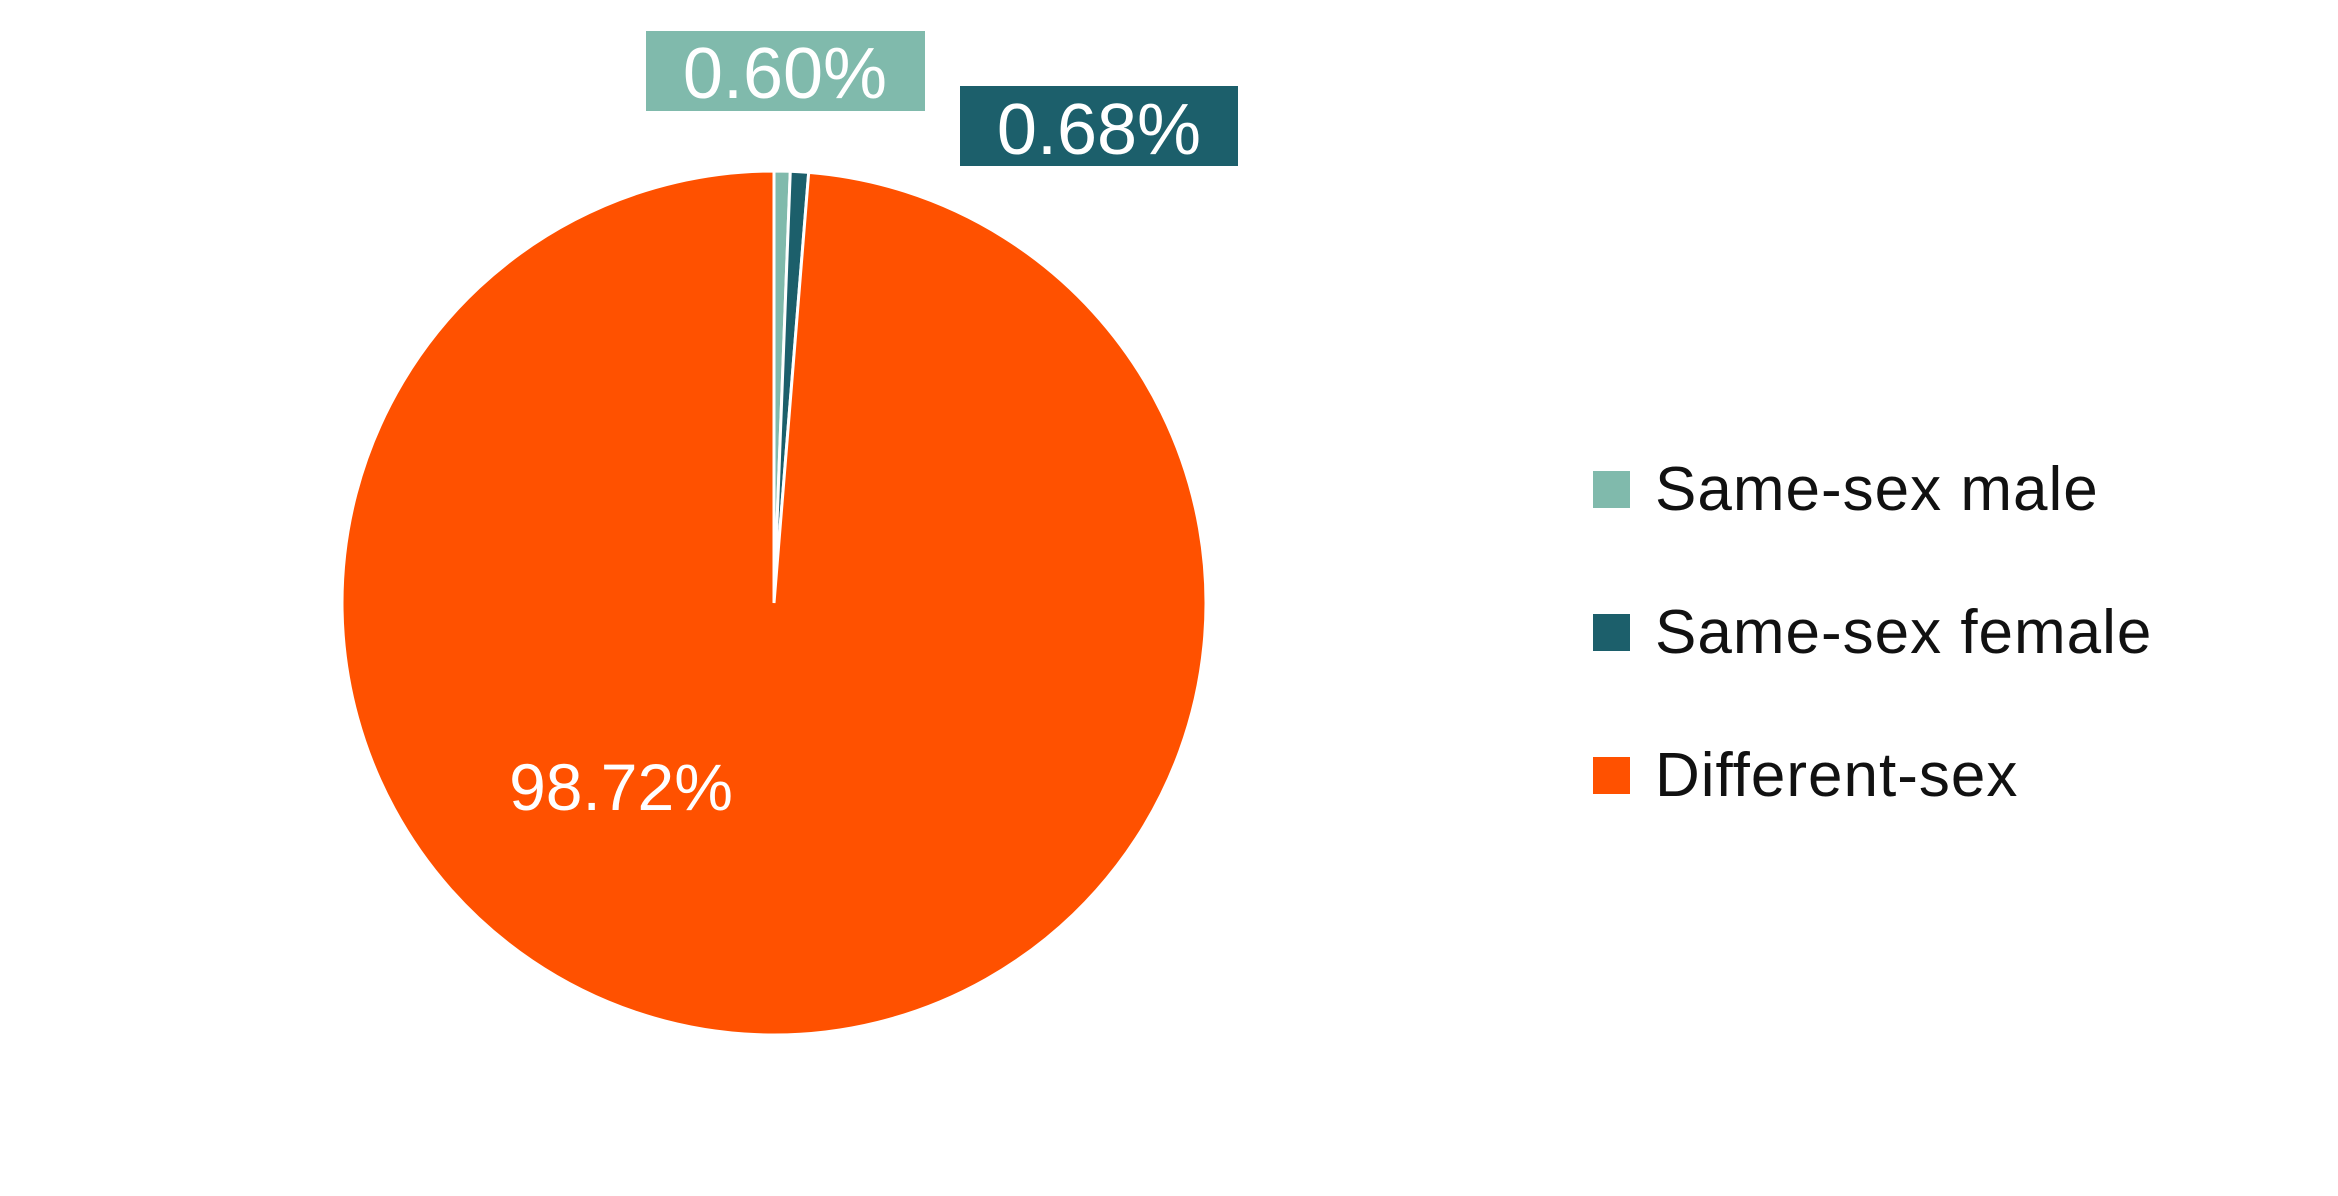  I want to click on legend-item-same-sex-male: Same-sex male, so click(1872, 489).